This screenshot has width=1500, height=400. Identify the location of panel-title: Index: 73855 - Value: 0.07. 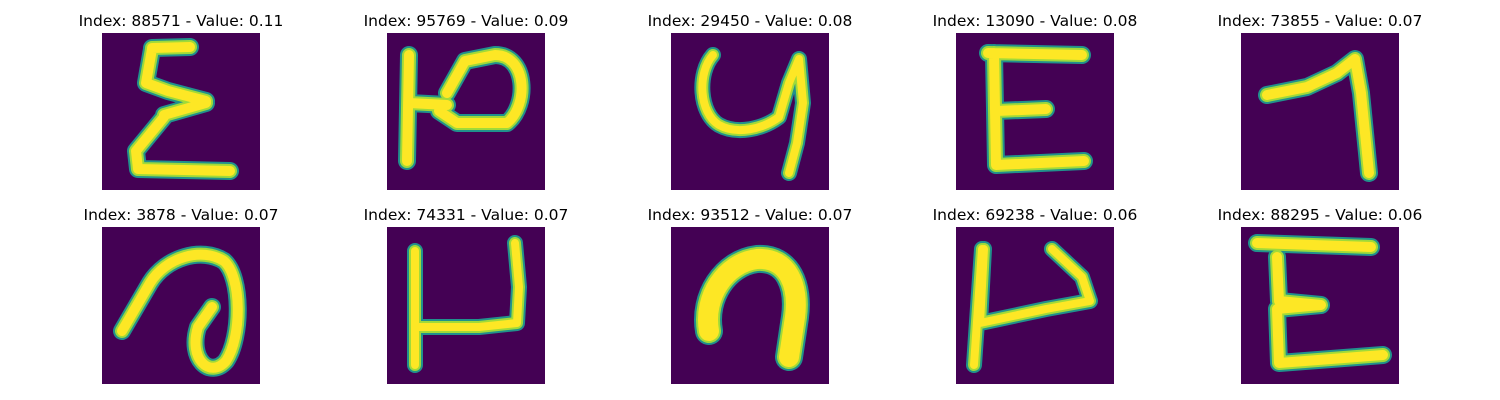
(1320, 21).